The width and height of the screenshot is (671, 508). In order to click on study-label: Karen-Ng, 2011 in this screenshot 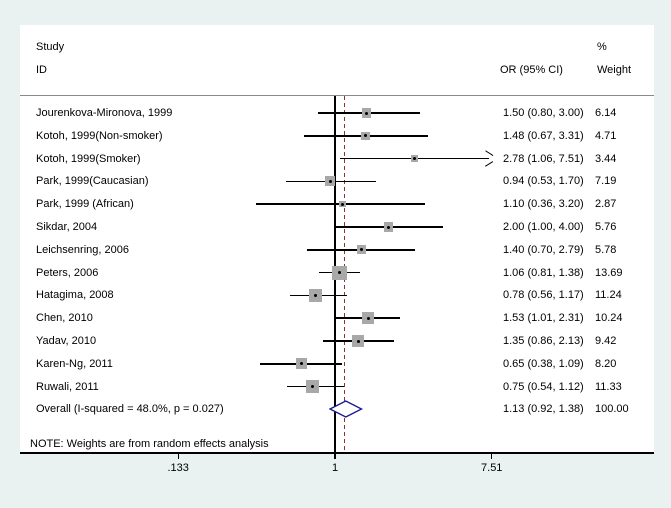, I will do `click(74, 363)`.